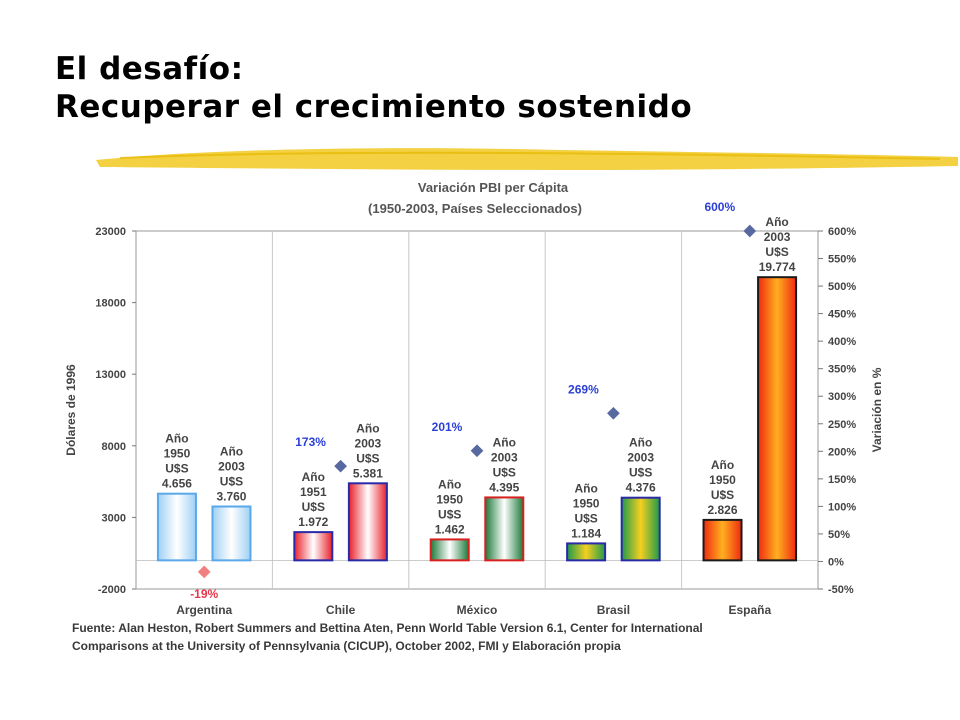  What do you see at coordinates (341, 610) in the screenshot?
I see `category-label: Chile` at bounding box center [341, 610].